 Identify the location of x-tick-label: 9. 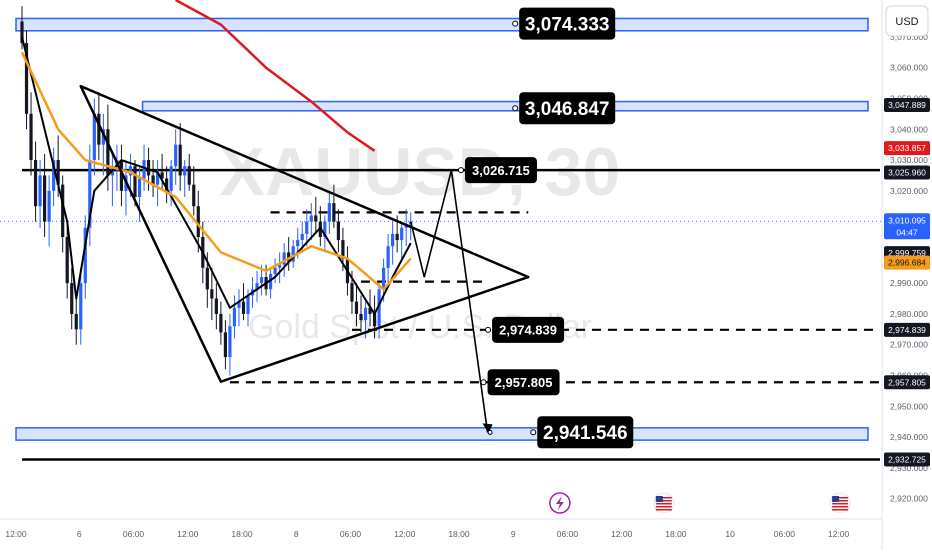
(513, 534).